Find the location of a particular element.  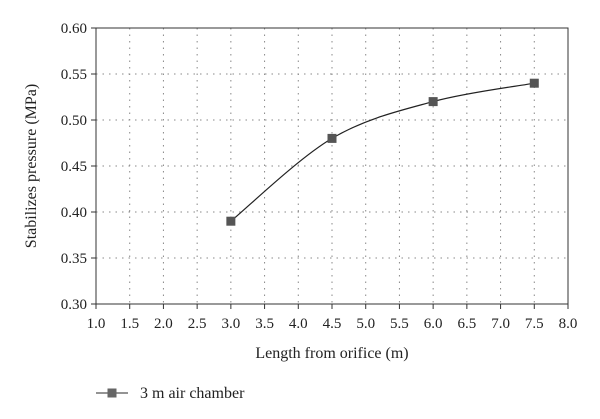

legend-marker is located at coordinates (112, 393).